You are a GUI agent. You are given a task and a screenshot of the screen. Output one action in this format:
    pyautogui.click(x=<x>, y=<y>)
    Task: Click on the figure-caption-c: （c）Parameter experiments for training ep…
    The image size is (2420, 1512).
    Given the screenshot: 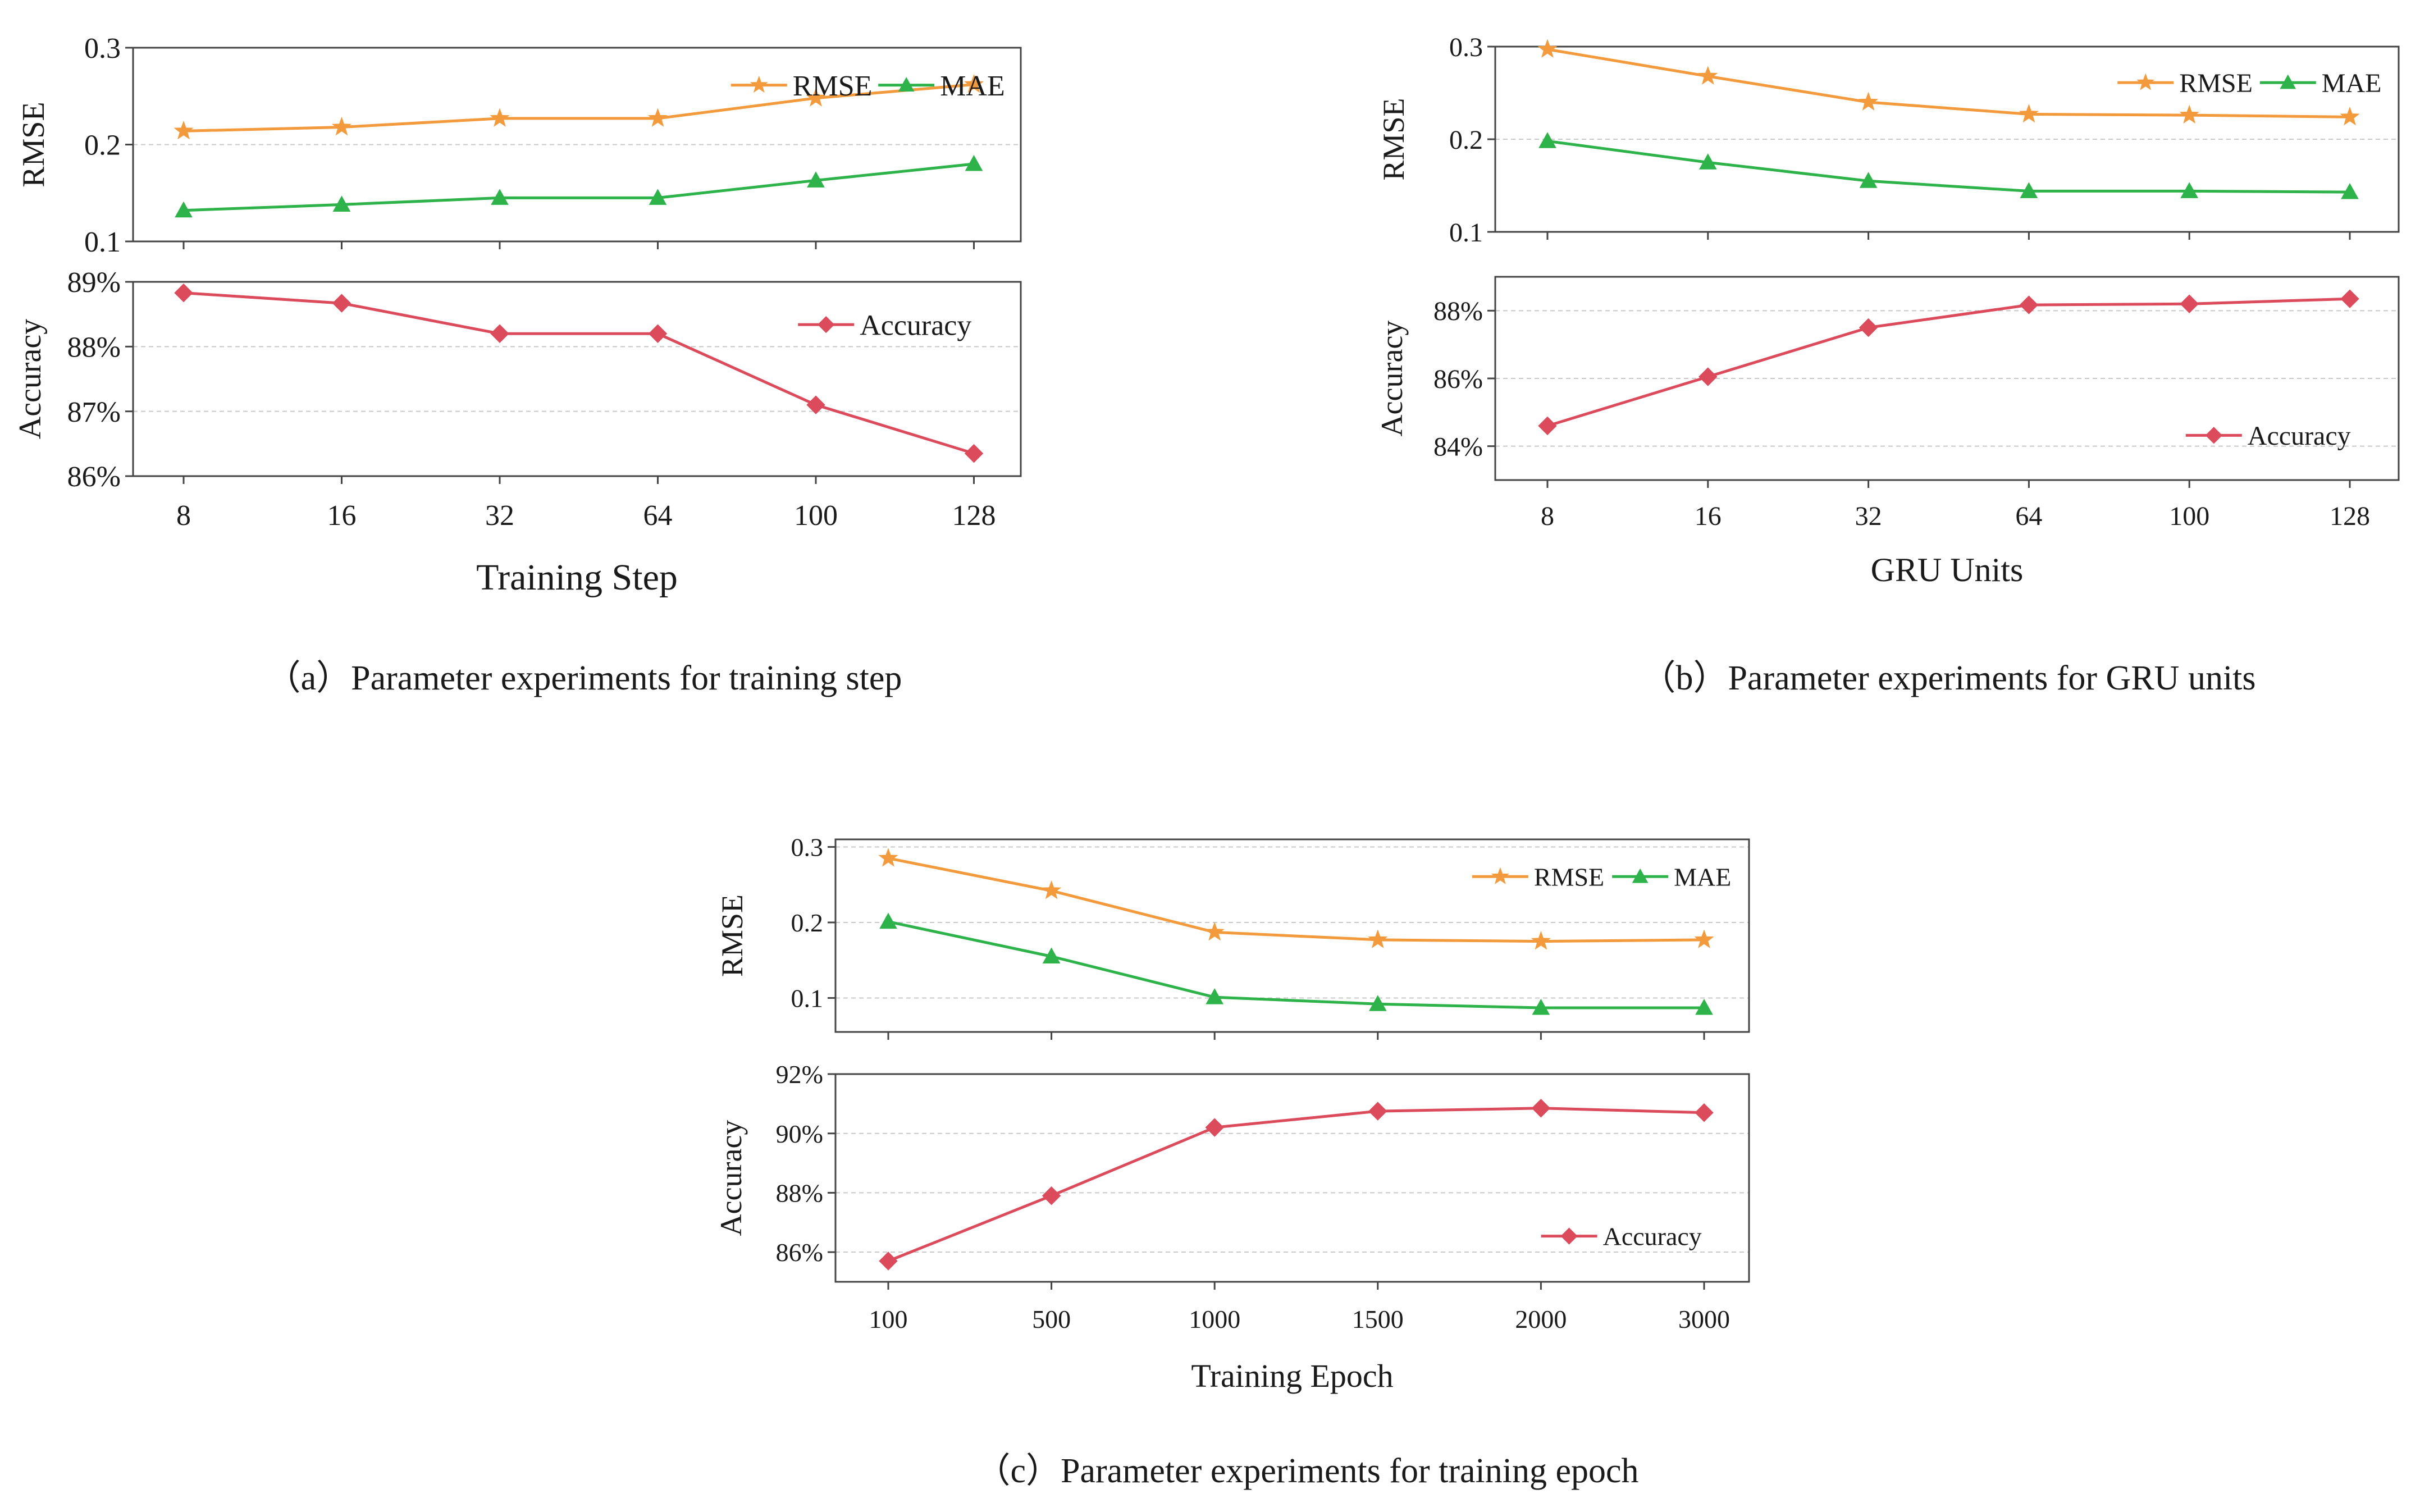 What is the action you would take?
    pyautogui.click(x=1307, y=1471)
    